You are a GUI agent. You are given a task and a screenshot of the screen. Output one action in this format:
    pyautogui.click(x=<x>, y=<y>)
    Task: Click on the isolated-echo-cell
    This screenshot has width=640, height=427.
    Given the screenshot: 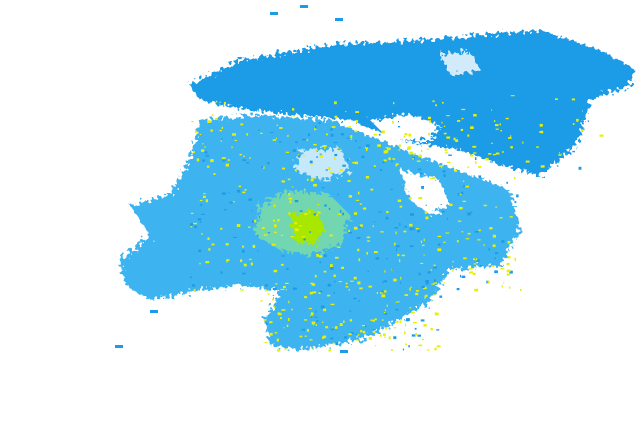 What is the action you would take?
    pyautogui.click(x=274, y=13)
    